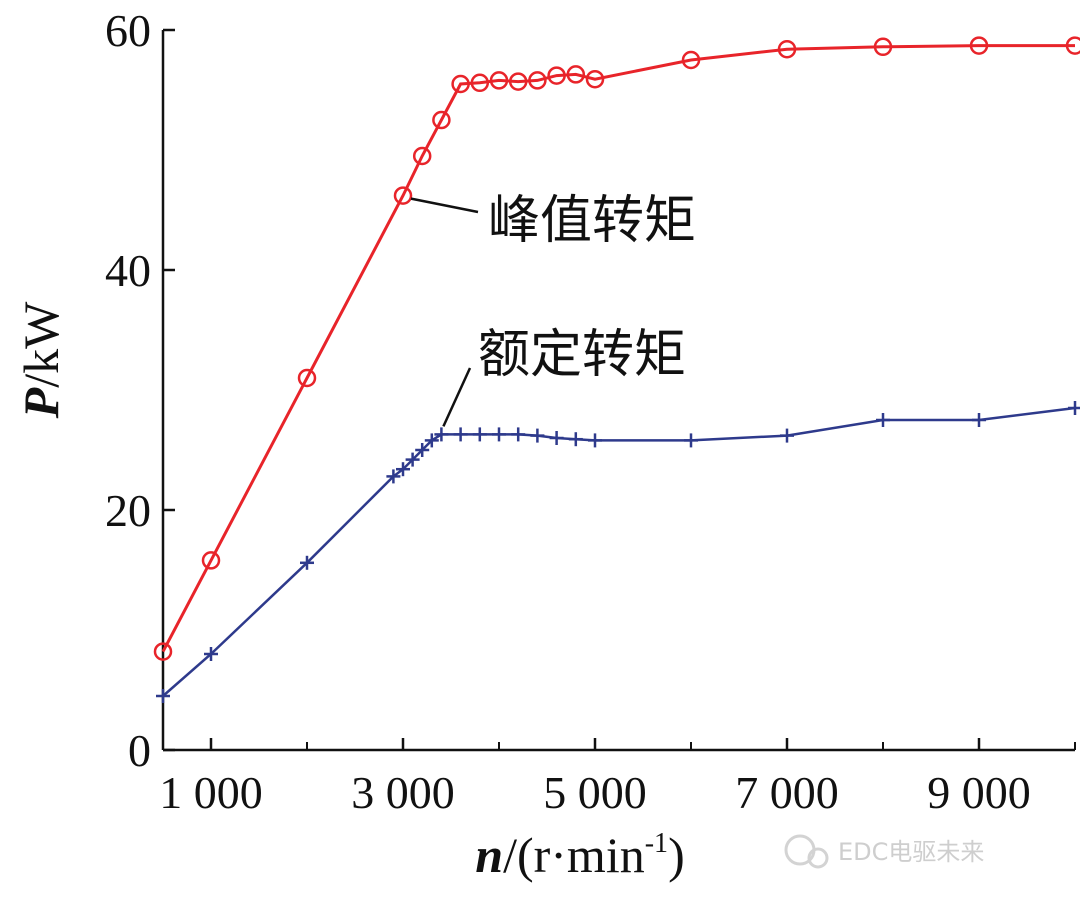  Describe the element at coordinates (592, 221) in the screenshot. I see `annotation-label: 峰值转矩` at that location.